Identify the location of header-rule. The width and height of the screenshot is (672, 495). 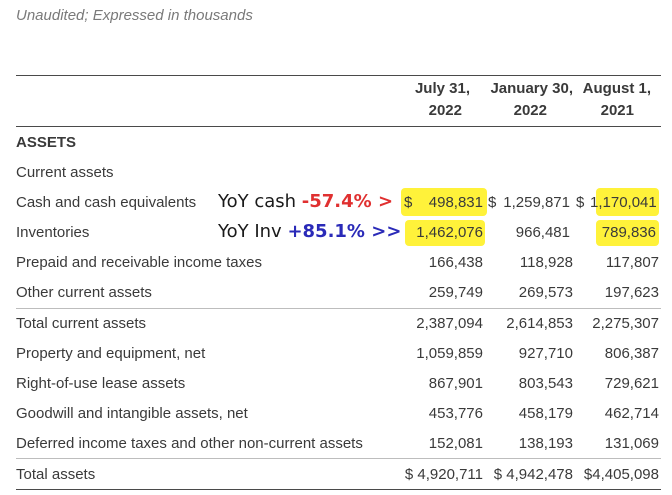
(338, 126).